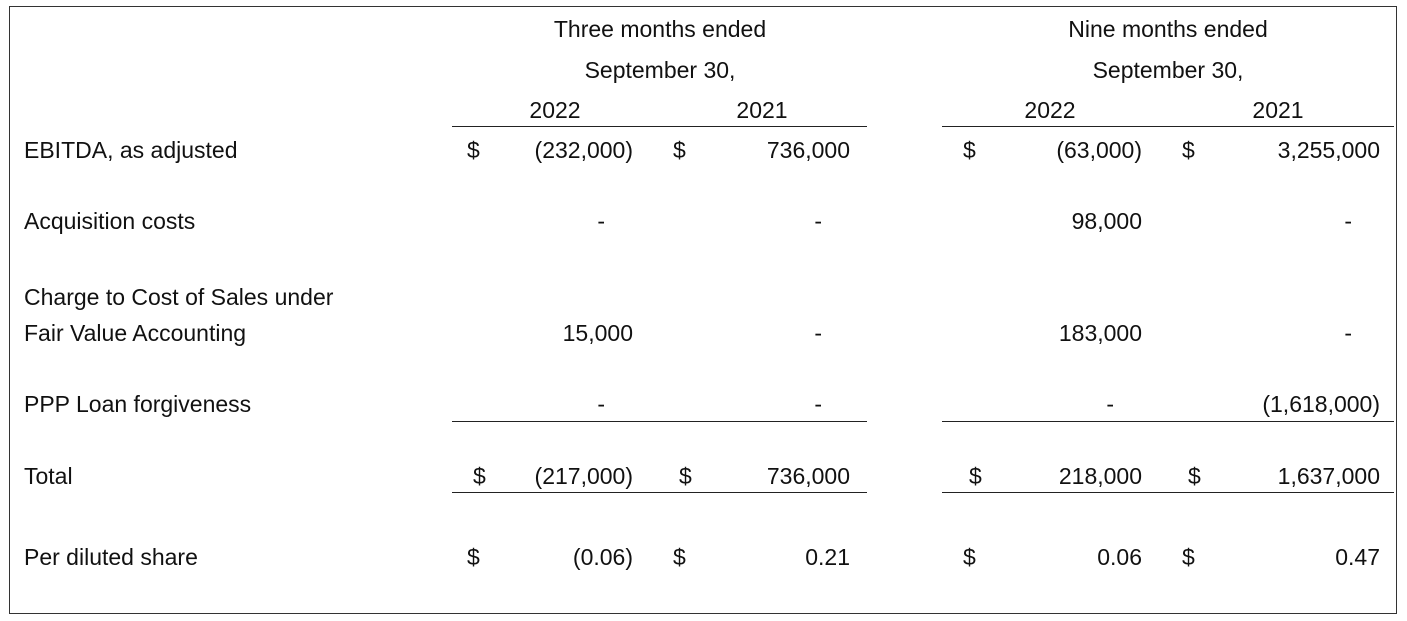 This screenshot has width=1407, height=621. What do you see at coordinates (583, 476) in the screenshot?
I see `cell-value: (217,000)` at bounding box center [583, 476].